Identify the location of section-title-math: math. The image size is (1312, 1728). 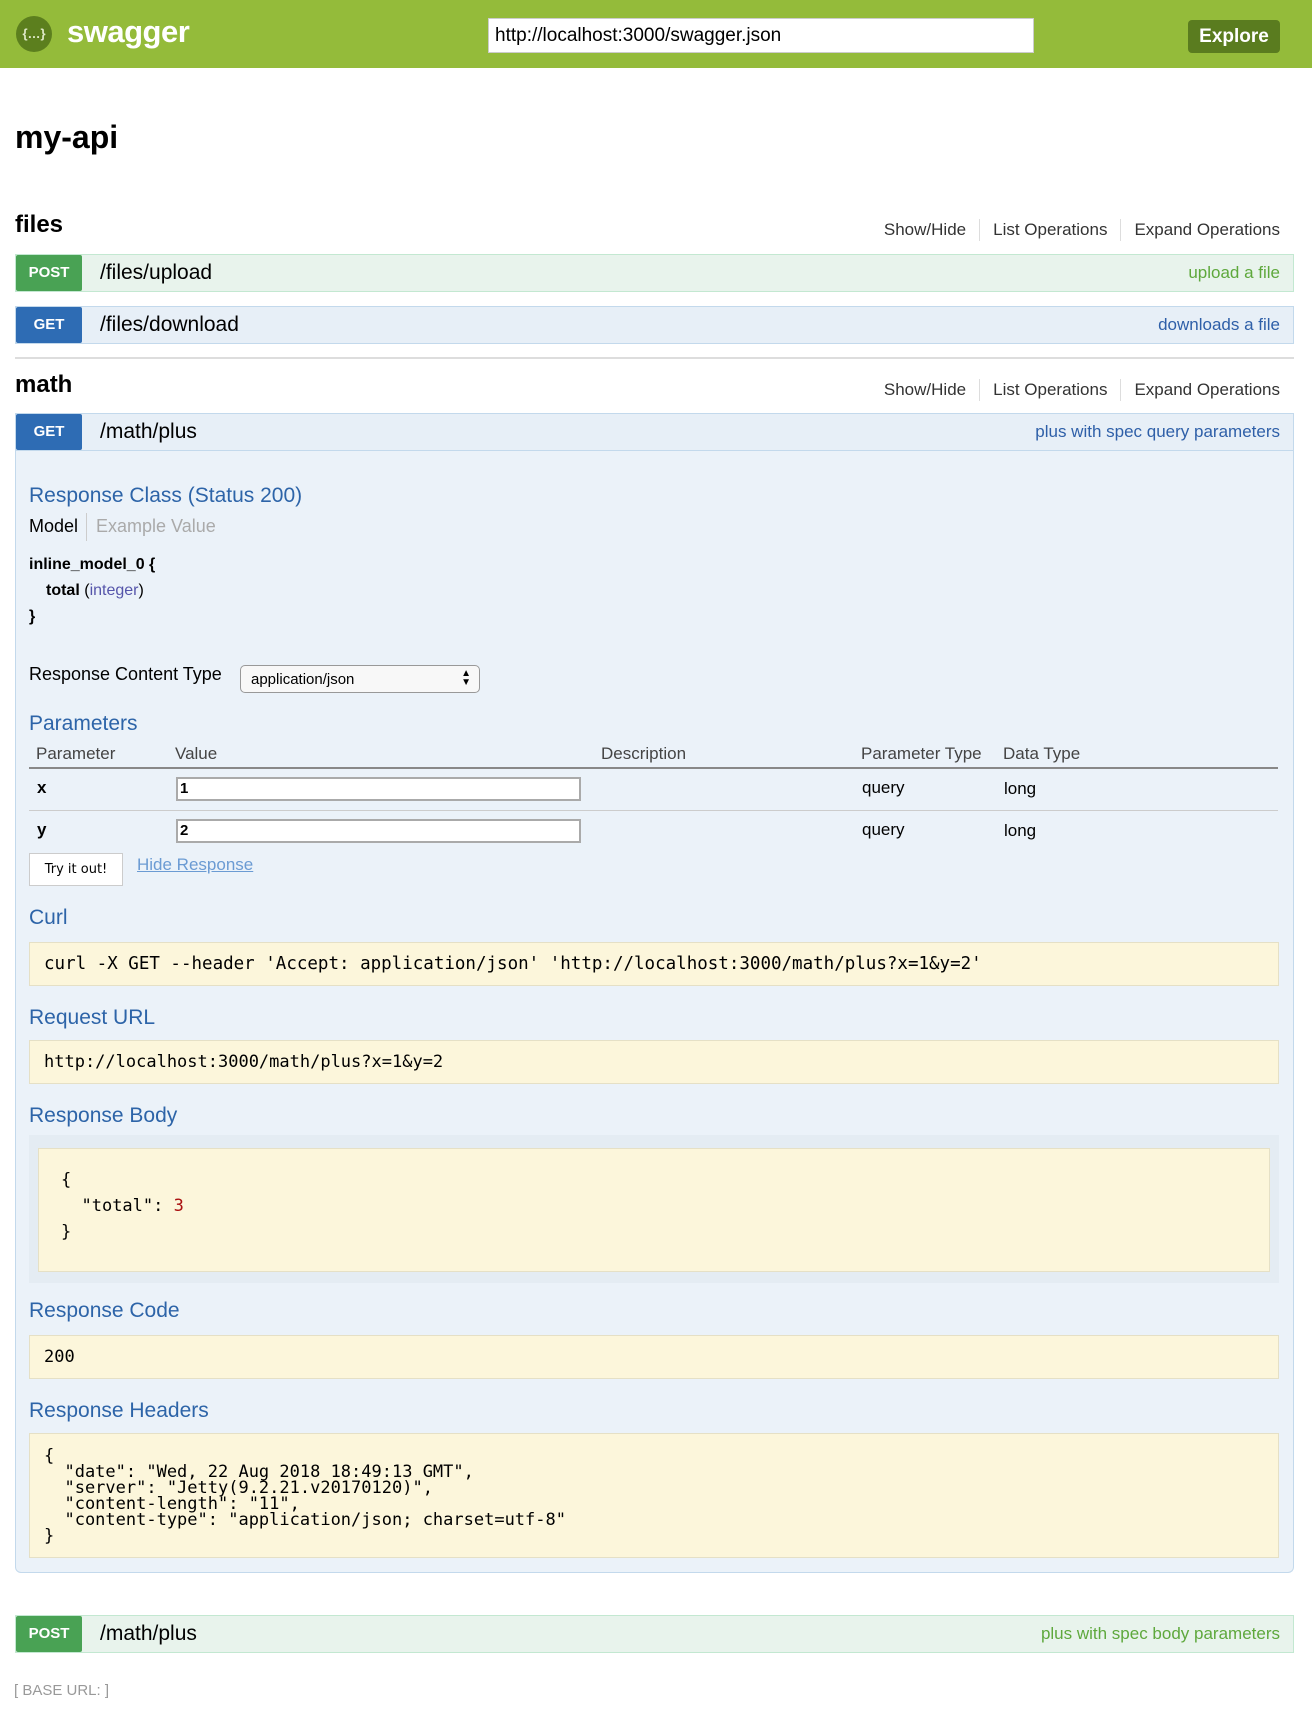
(44, 384).